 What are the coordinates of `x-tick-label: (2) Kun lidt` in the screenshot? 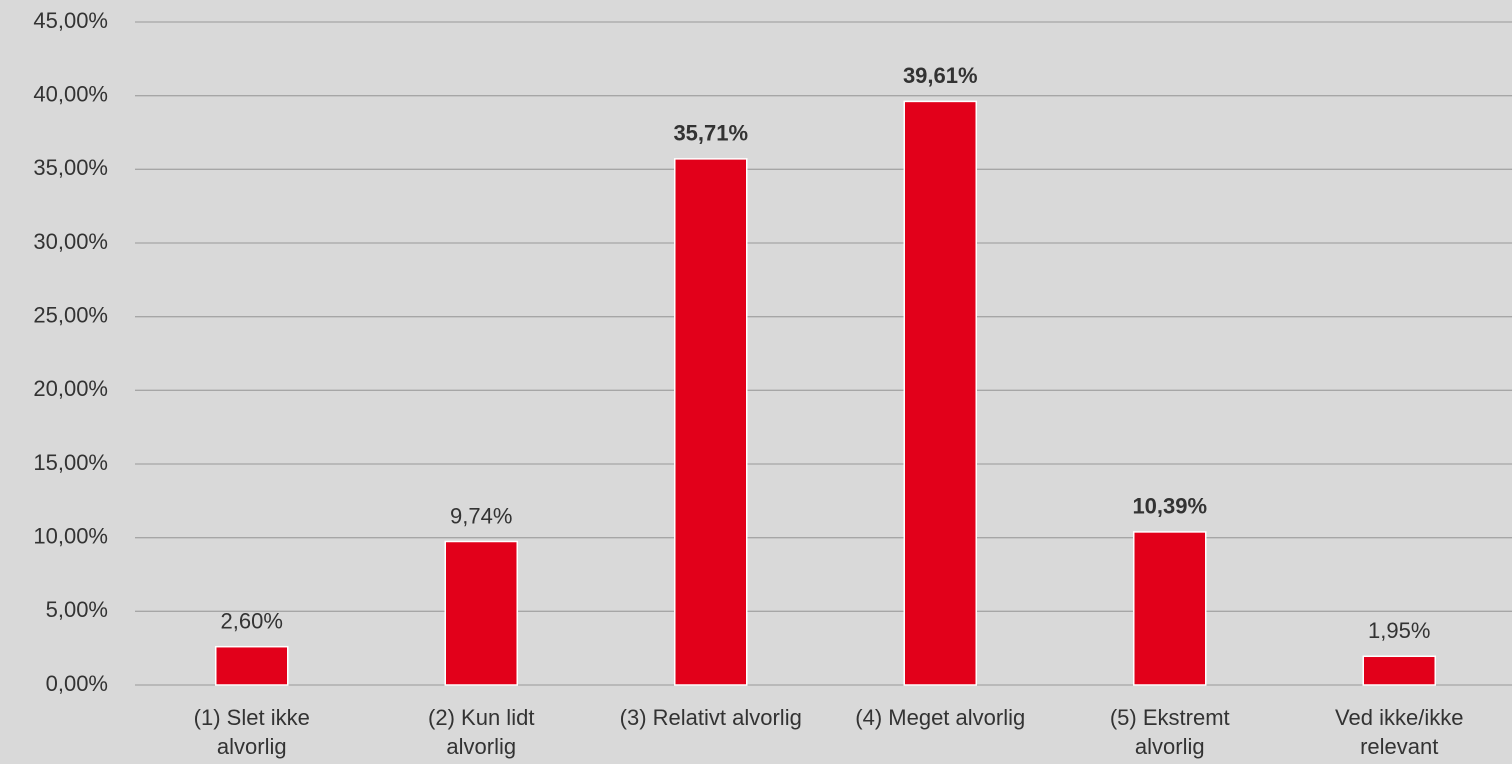 It's located at (481, 717).